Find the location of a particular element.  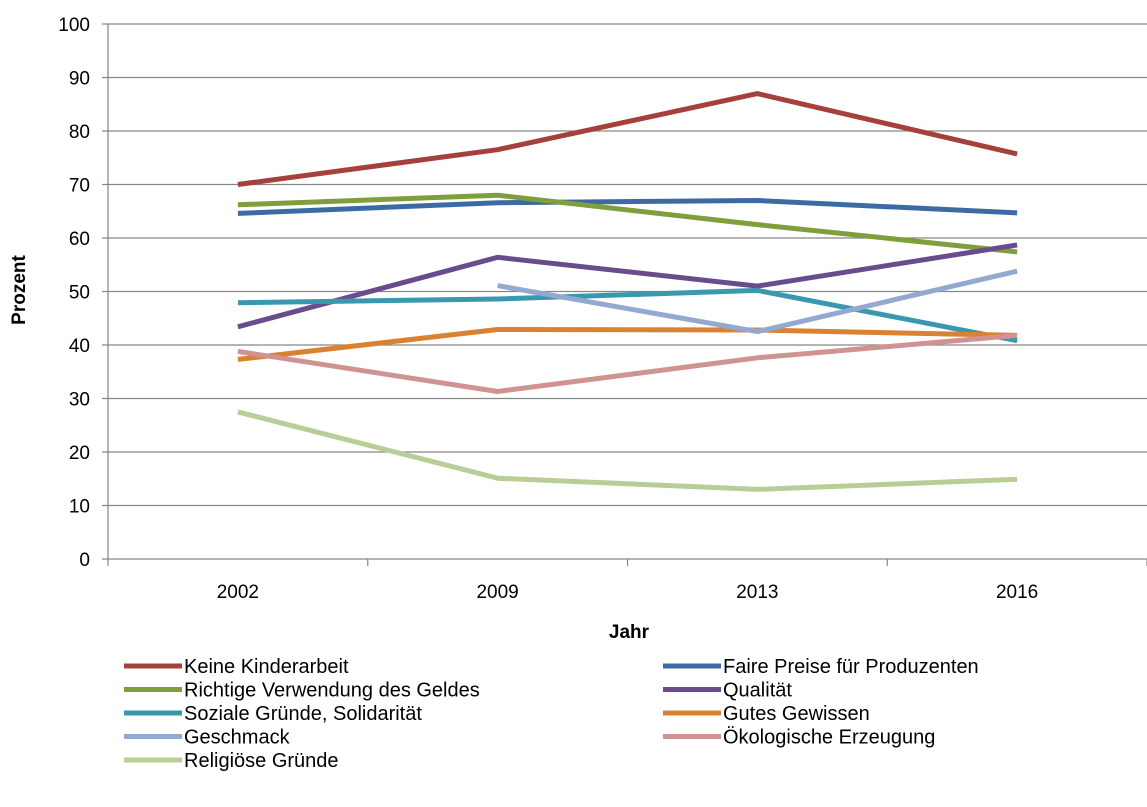

y-tick-label: 60 is located at coordinates (79, 239).